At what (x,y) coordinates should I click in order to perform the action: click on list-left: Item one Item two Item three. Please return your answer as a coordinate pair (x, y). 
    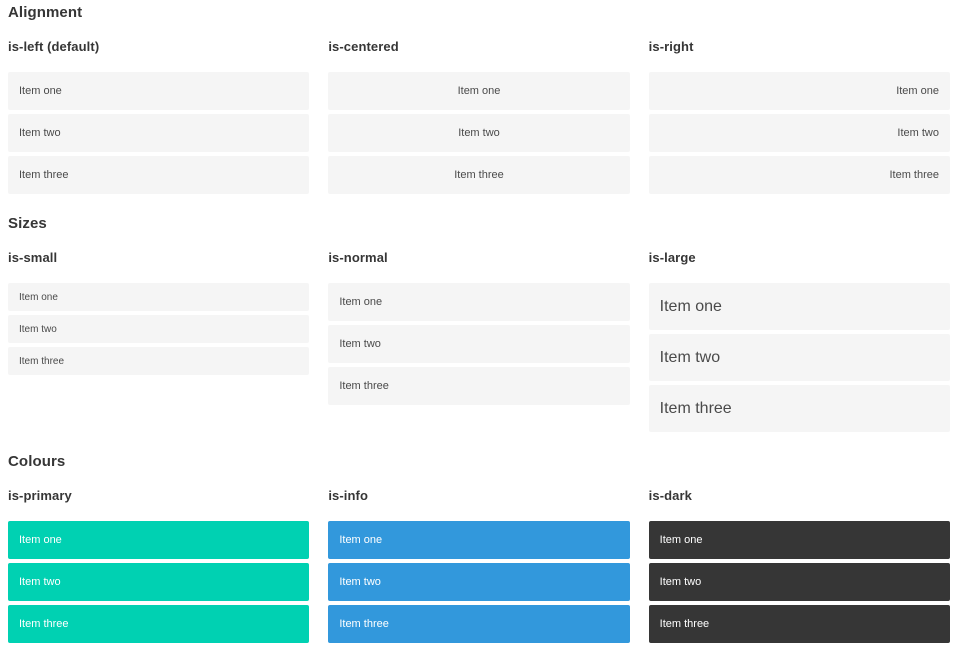
    Looking at the image, I should click on (159, 133).